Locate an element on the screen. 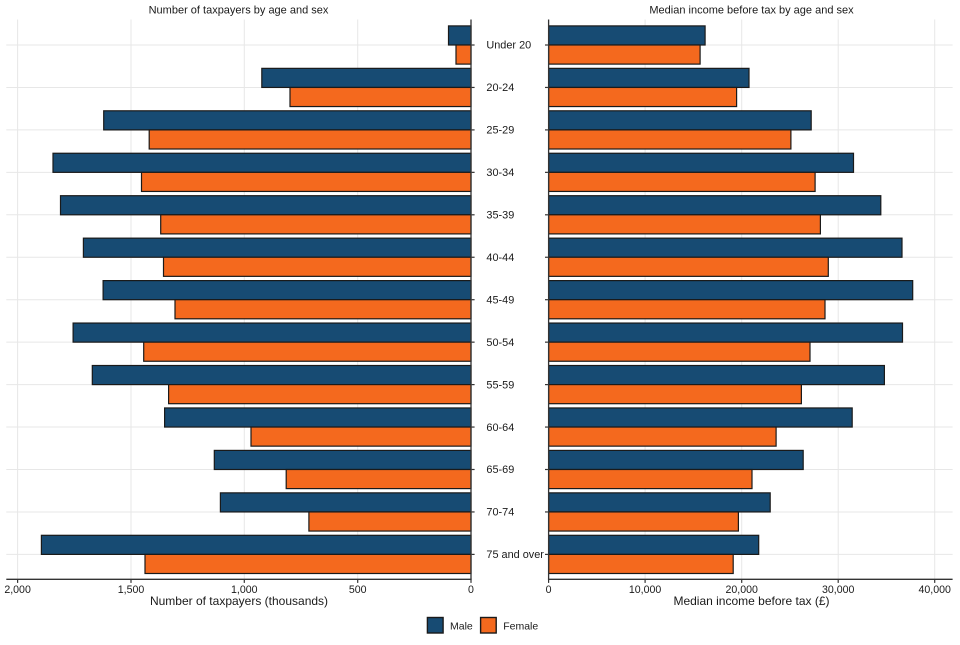 The width and height of the screenshot is (960, 645). svg-text: 1,500 is located at coordinates (131, 590).